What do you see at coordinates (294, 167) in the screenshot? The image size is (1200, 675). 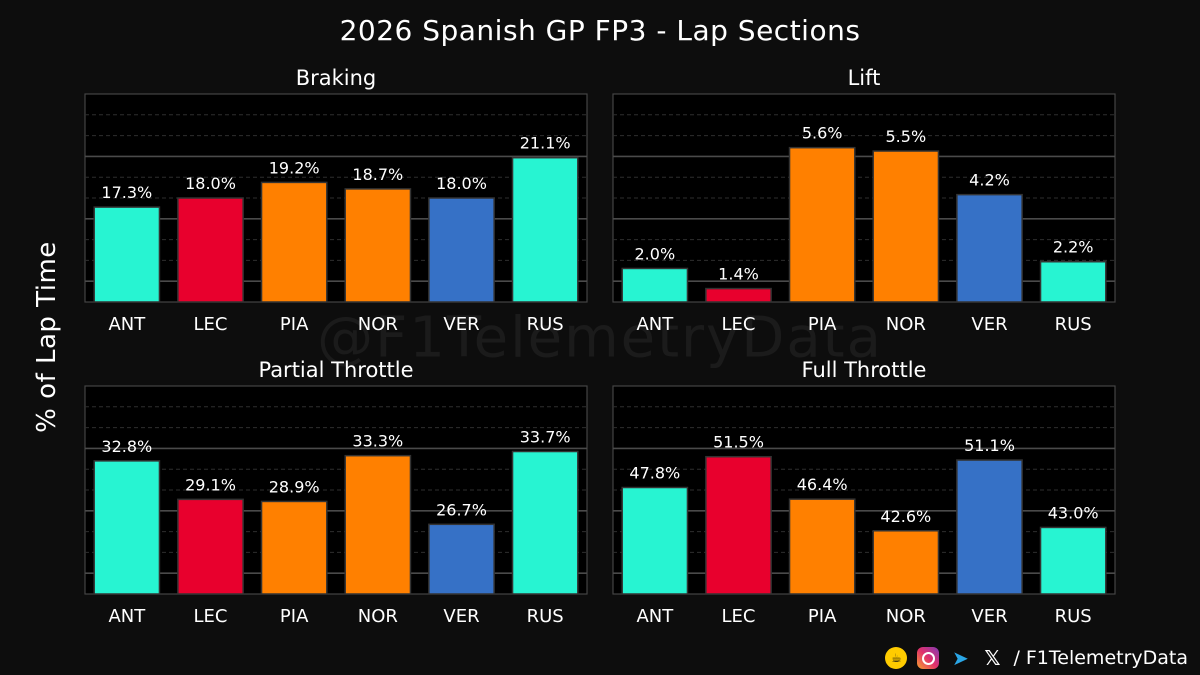 I see `data-label: 19.2%` at bounding box center [294, 167].